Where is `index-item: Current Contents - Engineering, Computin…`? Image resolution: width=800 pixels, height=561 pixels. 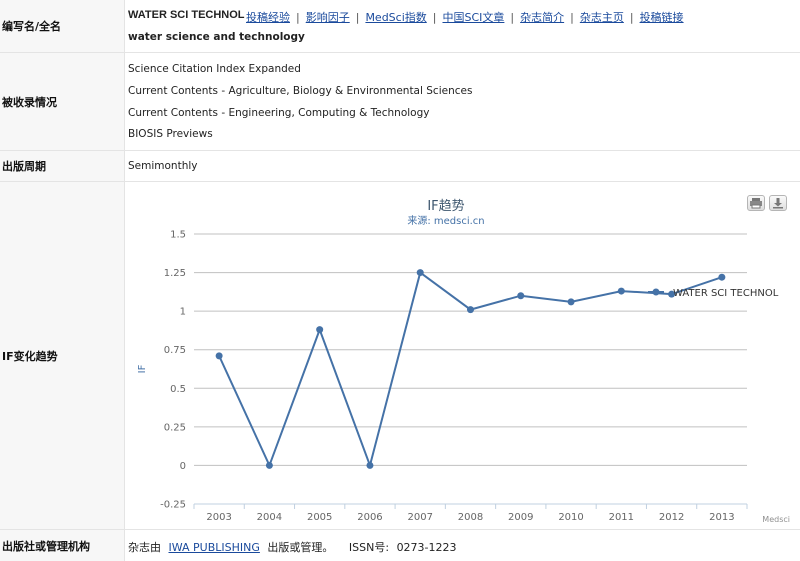 index-item: Current Contents - Engineering, Computin… is located at coordinates (279, 113).